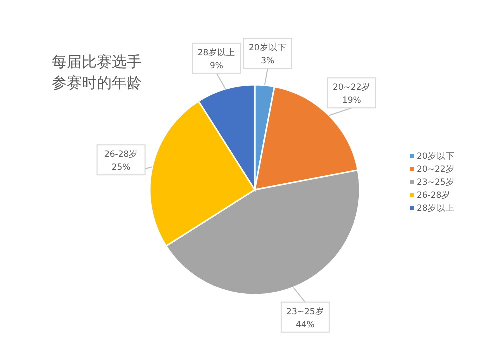 This screenshot has width=500, height=362. I want to click on slice-label: 23~25岁, so click(305, 312).